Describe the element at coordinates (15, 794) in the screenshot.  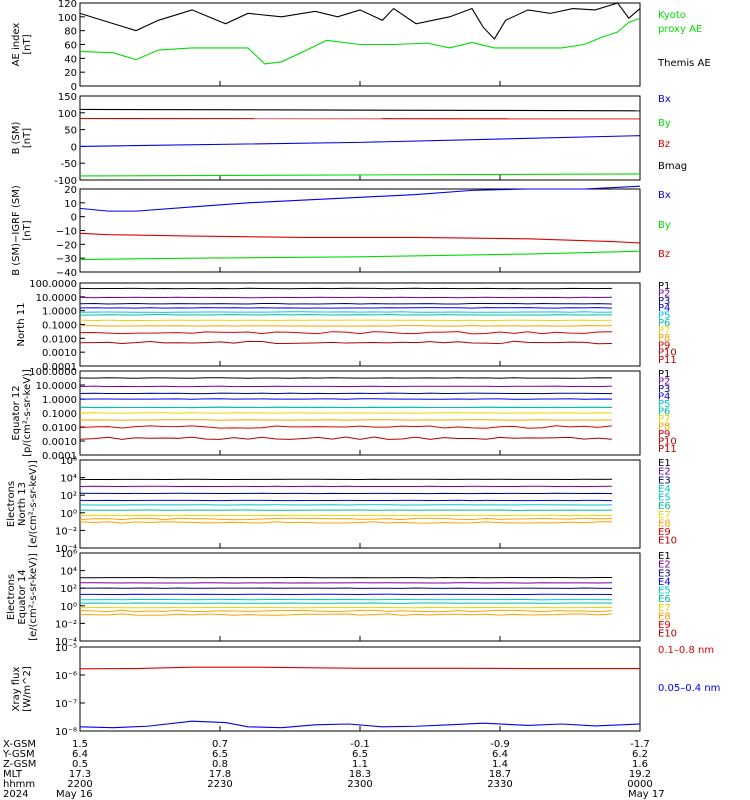
I see `x-axis-row-label: 2024` at that location.